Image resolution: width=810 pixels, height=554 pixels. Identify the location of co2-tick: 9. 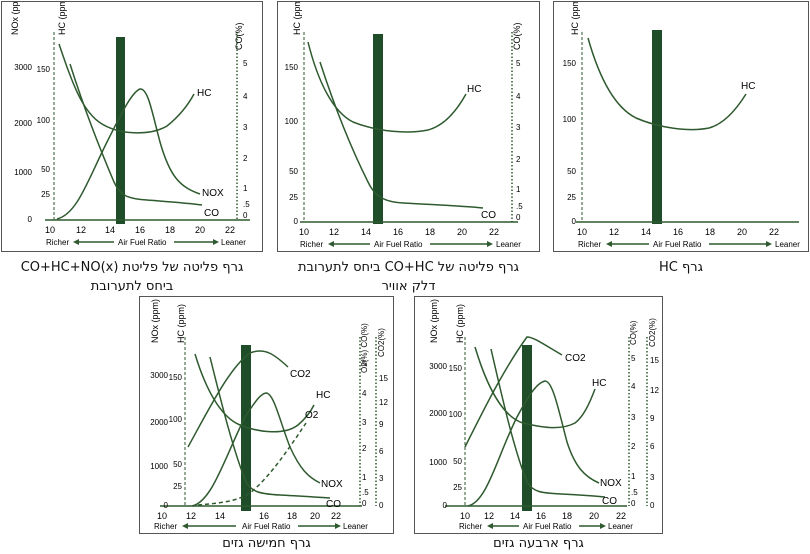
(652, 418).